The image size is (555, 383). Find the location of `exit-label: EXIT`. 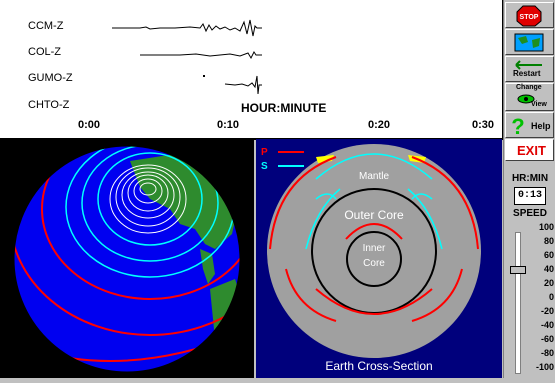

exit-label: EXIT is located at coordinates (531, 150).